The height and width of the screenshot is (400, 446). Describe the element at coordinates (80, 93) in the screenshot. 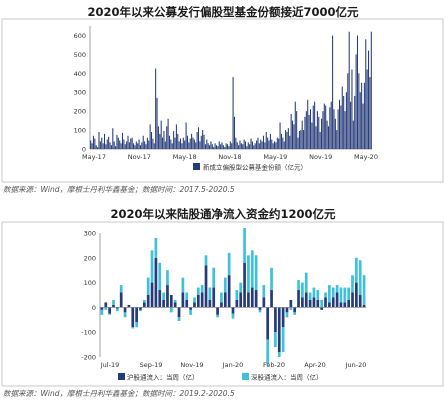

I see `y-tick-label: 300` at that location.